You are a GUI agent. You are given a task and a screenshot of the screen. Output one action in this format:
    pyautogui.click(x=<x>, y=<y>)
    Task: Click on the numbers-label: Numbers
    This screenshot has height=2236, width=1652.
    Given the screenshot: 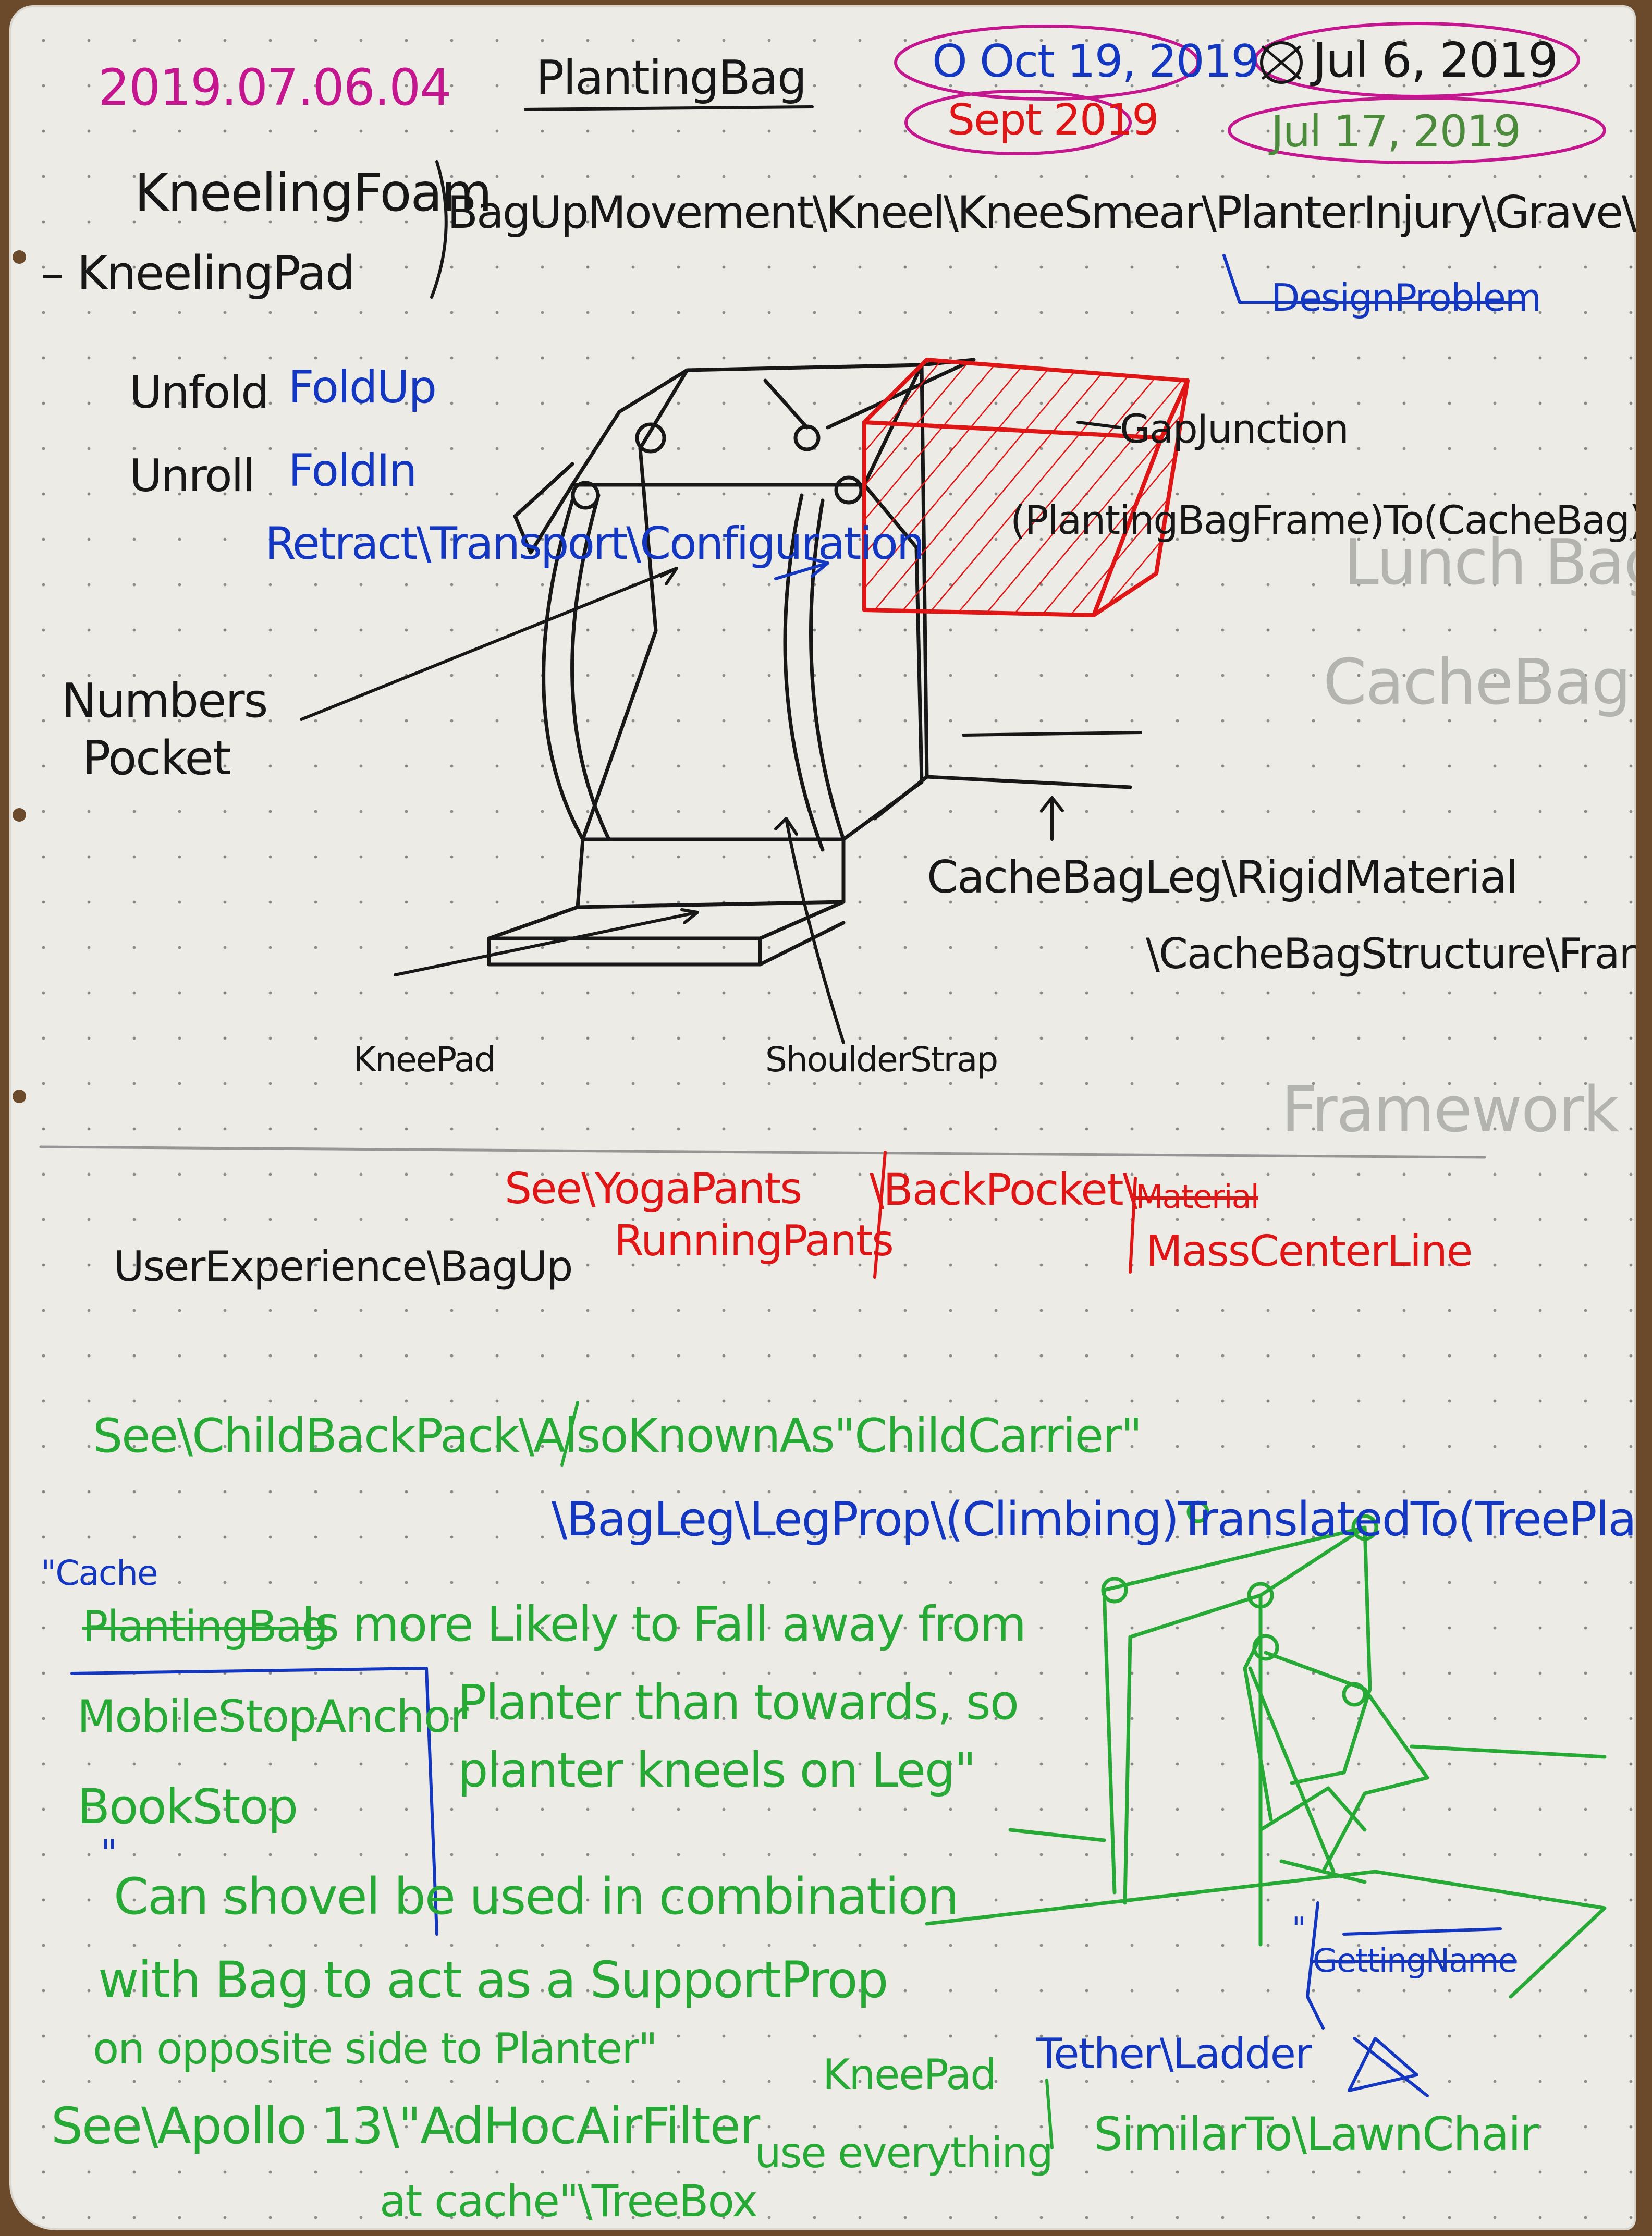 What is the action you would take?
    pyautogui.click(x=165, y=701)
    